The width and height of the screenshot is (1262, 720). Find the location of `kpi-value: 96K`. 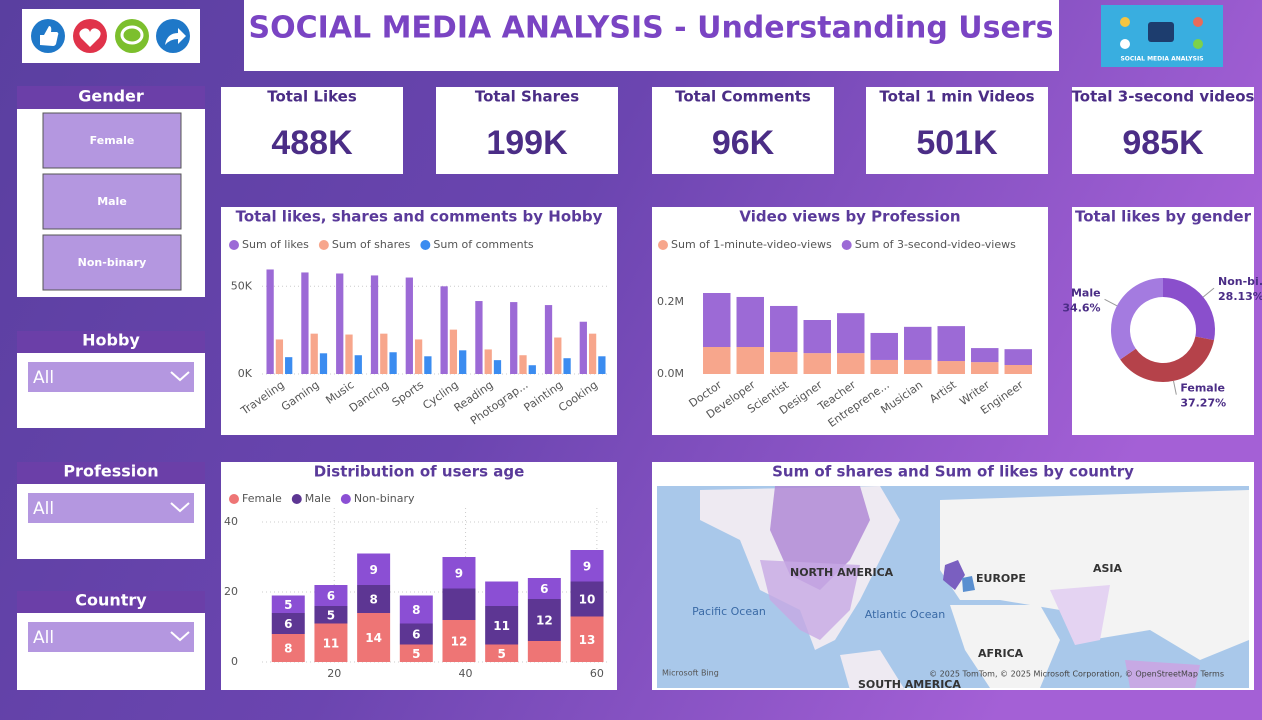

kpi-value: 96K is located at coordinates (743, 143).